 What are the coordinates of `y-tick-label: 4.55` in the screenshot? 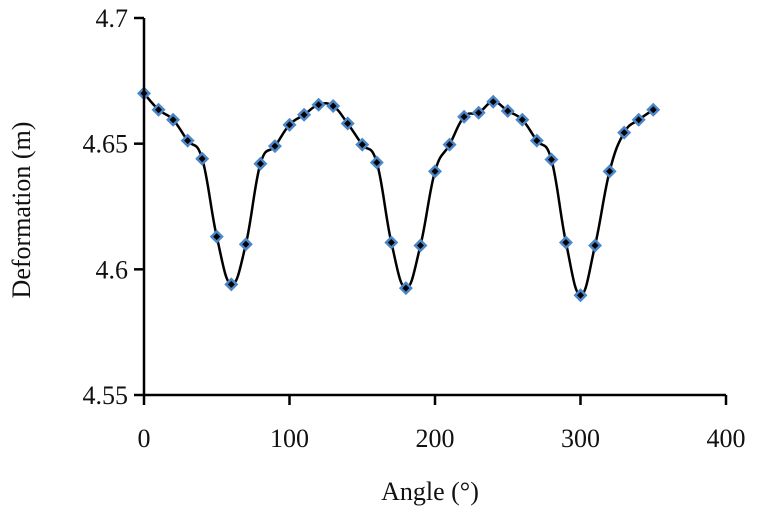 It's located at (106, 395).